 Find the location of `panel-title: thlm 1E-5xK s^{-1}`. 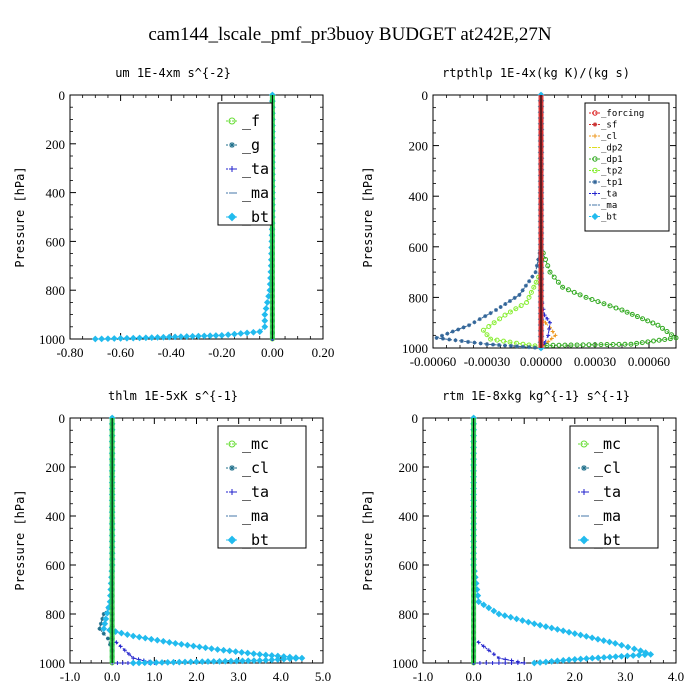

panel-title: thlm 1E-5xK s^{-1} is located at coordinates (173, 396).